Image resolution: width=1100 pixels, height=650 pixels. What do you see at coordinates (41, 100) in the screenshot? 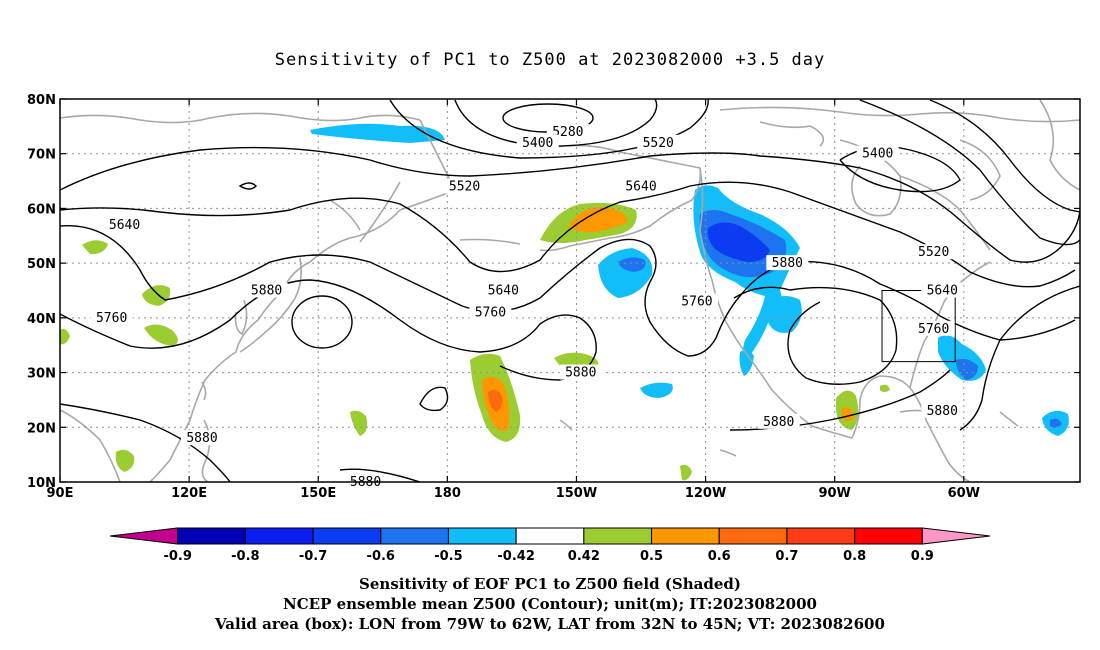
I see `y-tick-label: 80N` at bounding box center [41, 100].